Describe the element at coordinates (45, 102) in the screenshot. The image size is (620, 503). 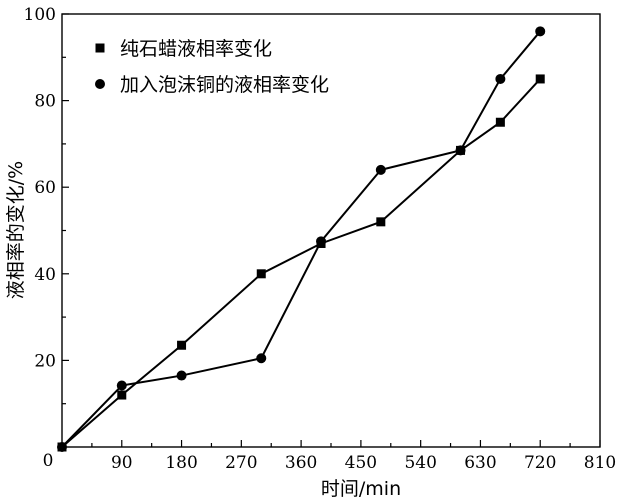
I see `y-tick-label: 80` at that location.